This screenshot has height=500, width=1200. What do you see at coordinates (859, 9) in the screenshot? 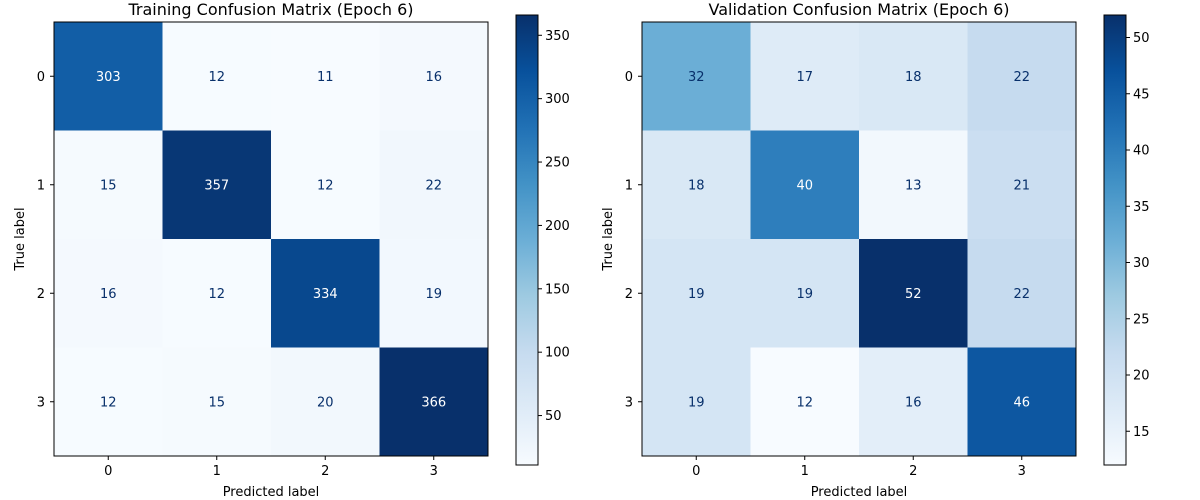
I see `chart-title: Validation Confusion Matrix (Epoch 6)` at bounding box center [859, 9].